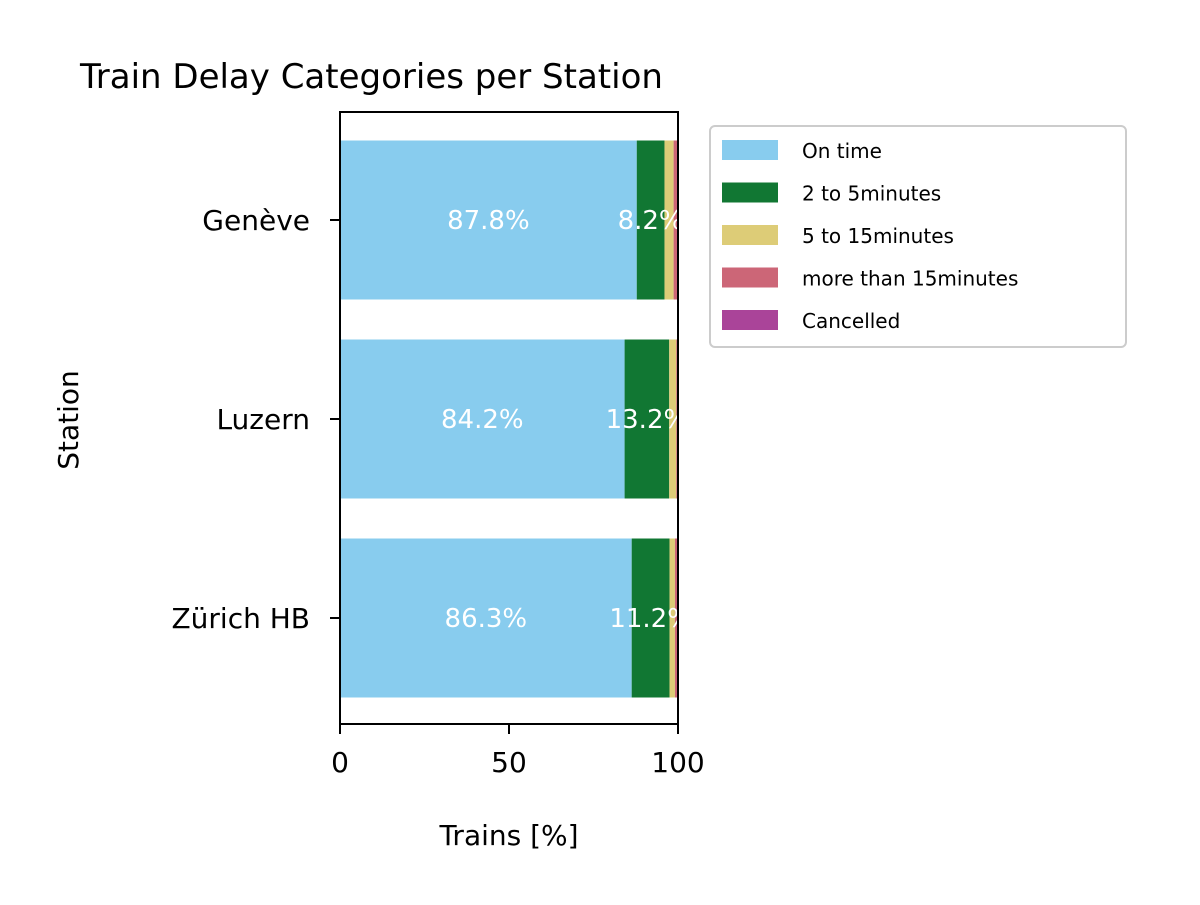 The width and height of the screenshot is (1200, 905). What do you see at coordinates (871, 194) in the screenshot?
I see `legend-entry-label: 2 to 5minutes` at bounding box center [871, 194].